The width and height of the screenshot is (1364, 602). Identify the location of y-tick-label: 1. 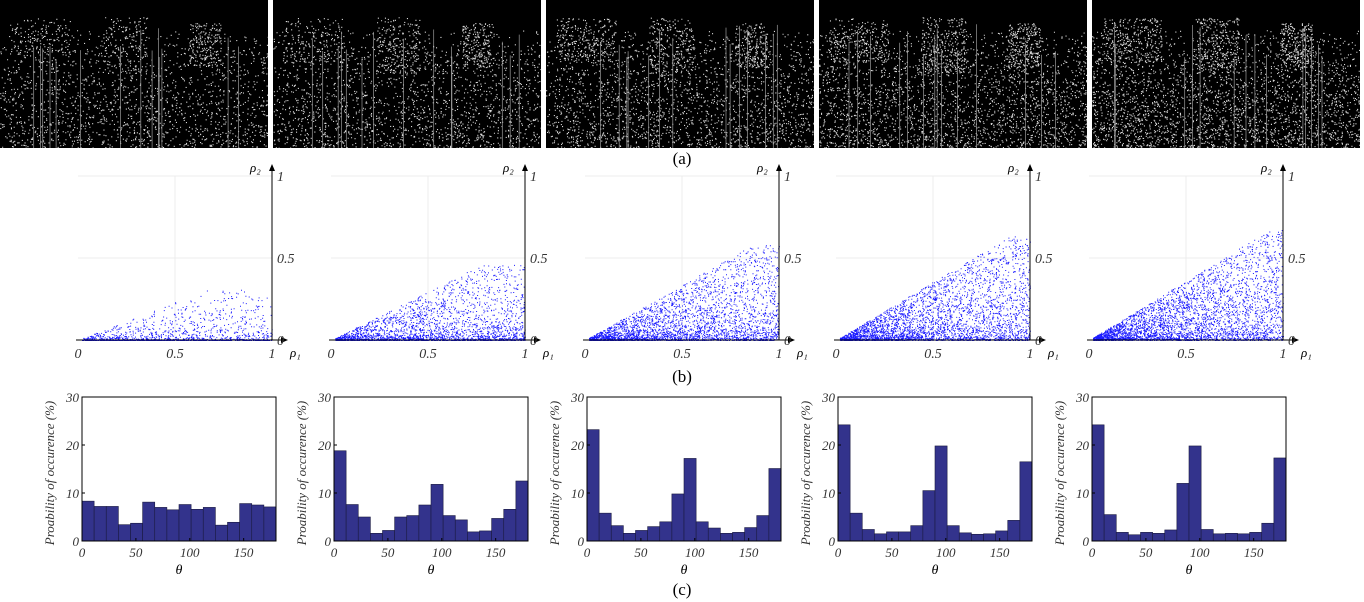
(533, 177).